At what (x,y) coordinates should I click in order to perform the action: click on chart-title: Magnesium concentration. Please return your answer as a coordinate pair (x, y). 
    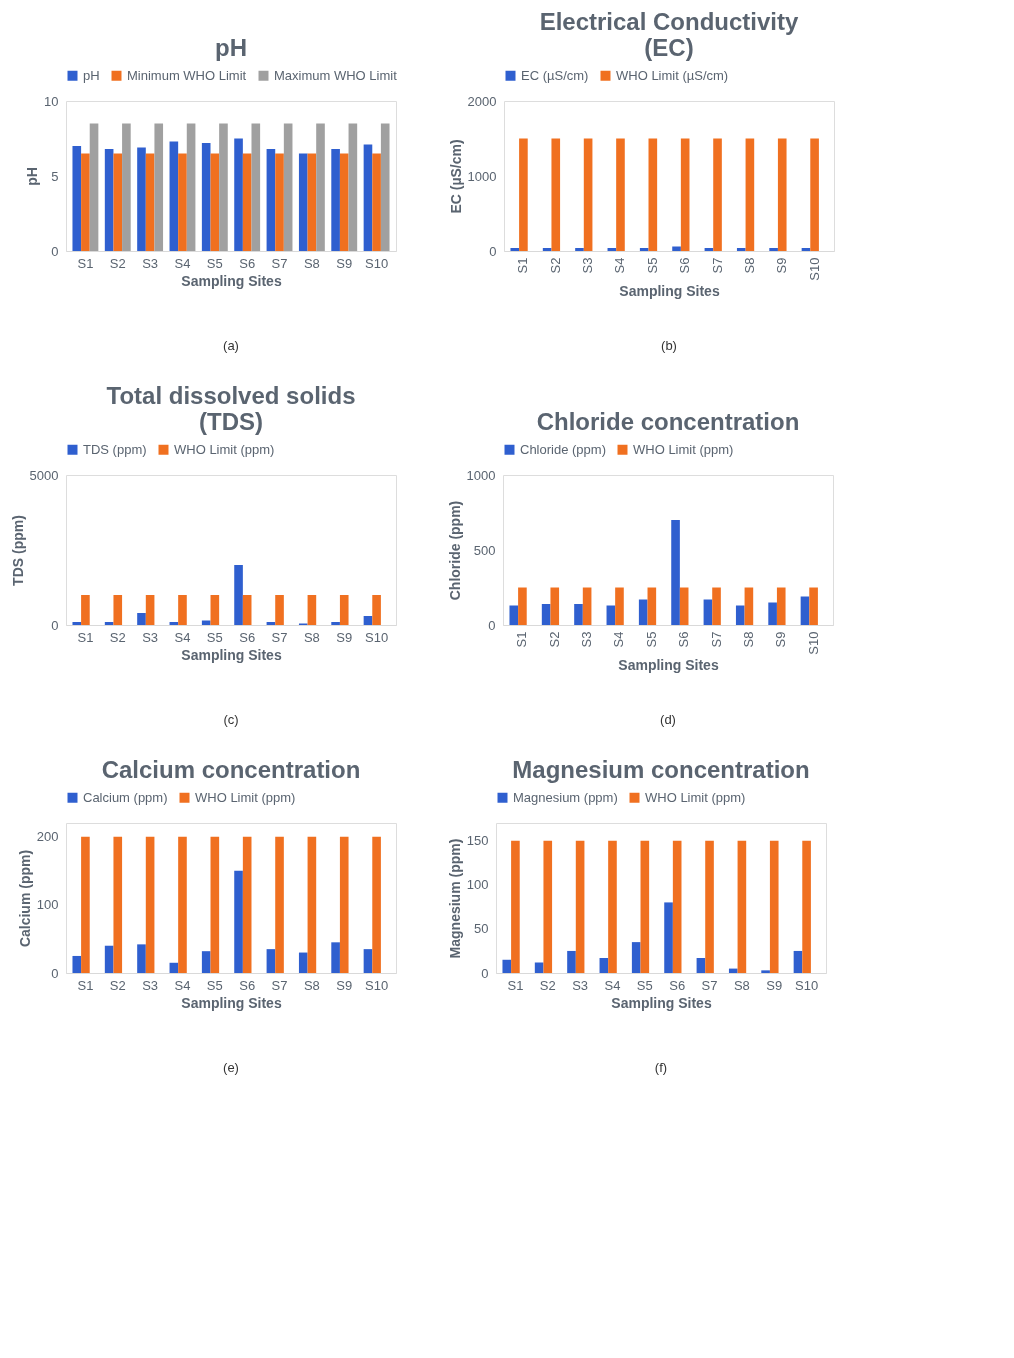
    Looking at the image, I should click on (661, 769).